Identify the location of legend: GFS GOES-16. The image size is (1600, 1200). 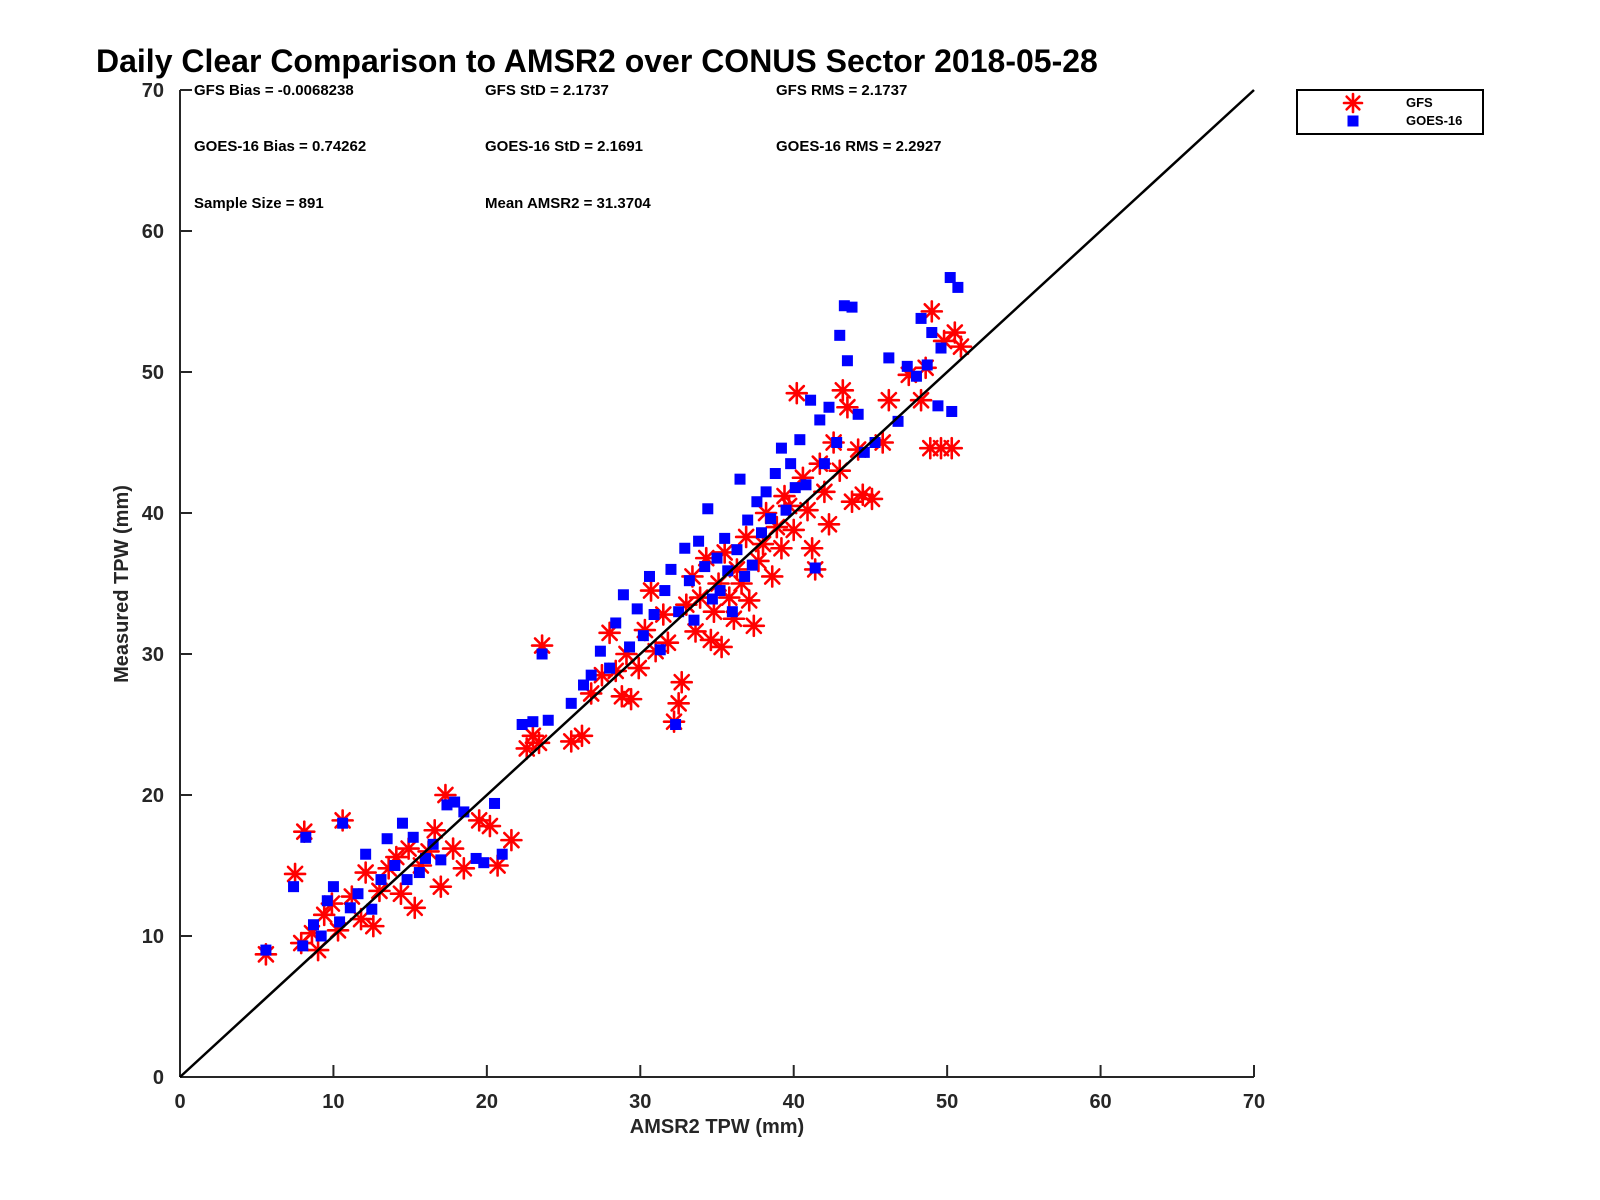
(1390, 112).